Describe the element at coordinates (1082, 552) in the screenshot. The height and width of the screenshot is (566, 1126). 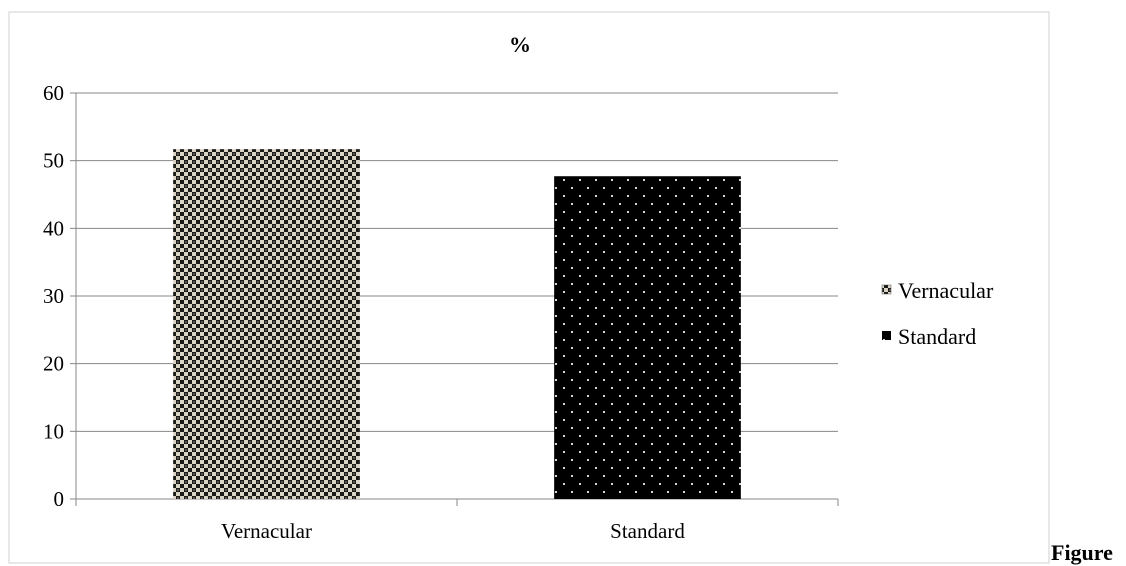
I see `figure-caption: Figure` at that location.